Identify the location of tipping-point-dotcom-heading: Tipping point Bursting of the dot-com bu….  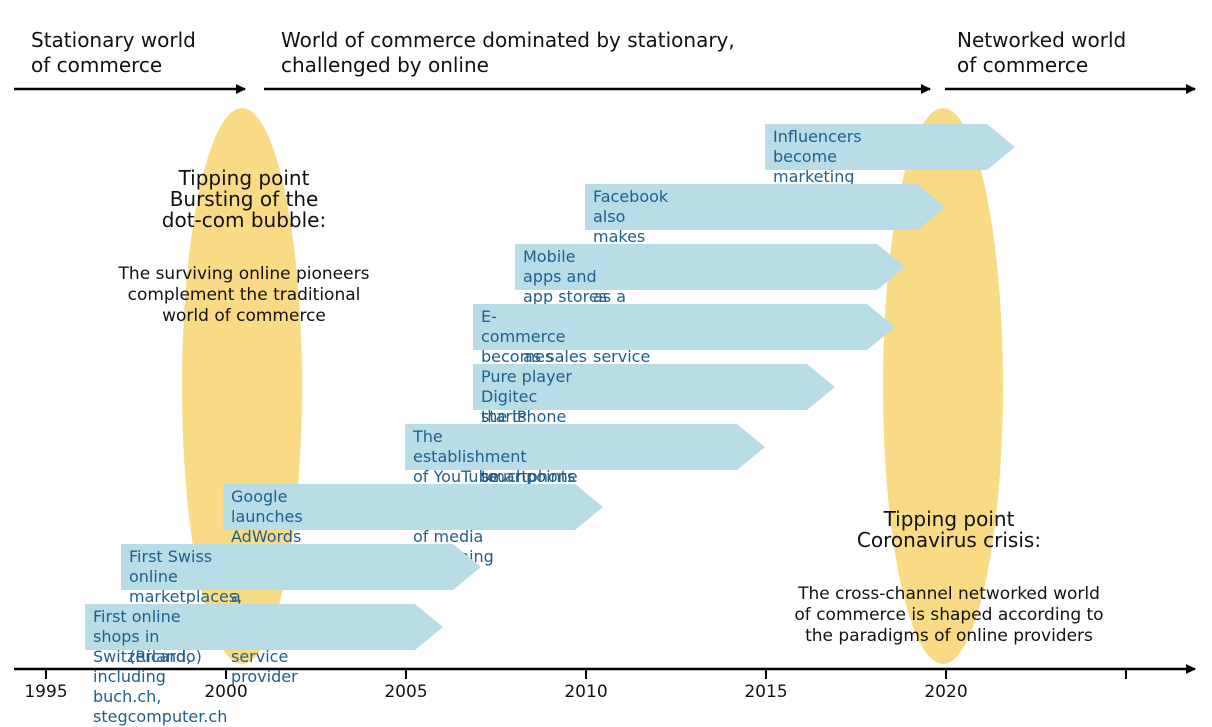
(244, 199).